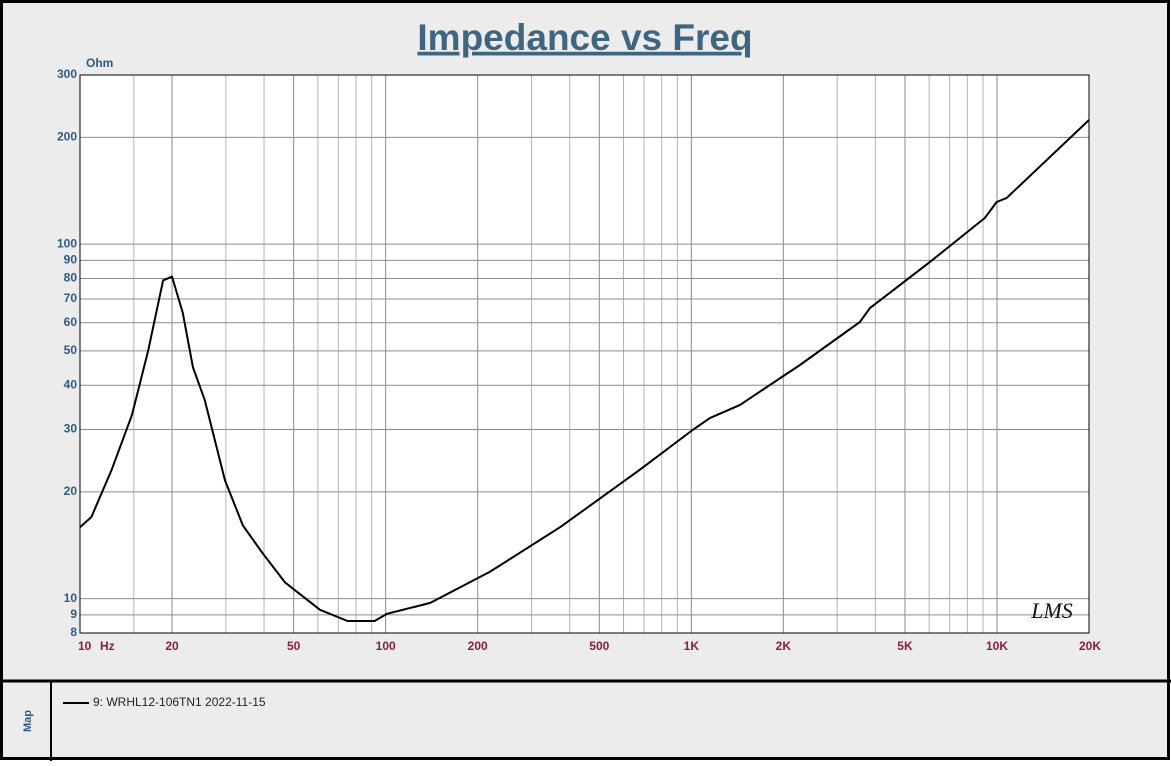 The height and width of the screenshot is (766, 1171). What do you see at coordinates (784, 646) in the screenshot?
I see `x-tick-label: 2K` at bounding box center [784, 646].